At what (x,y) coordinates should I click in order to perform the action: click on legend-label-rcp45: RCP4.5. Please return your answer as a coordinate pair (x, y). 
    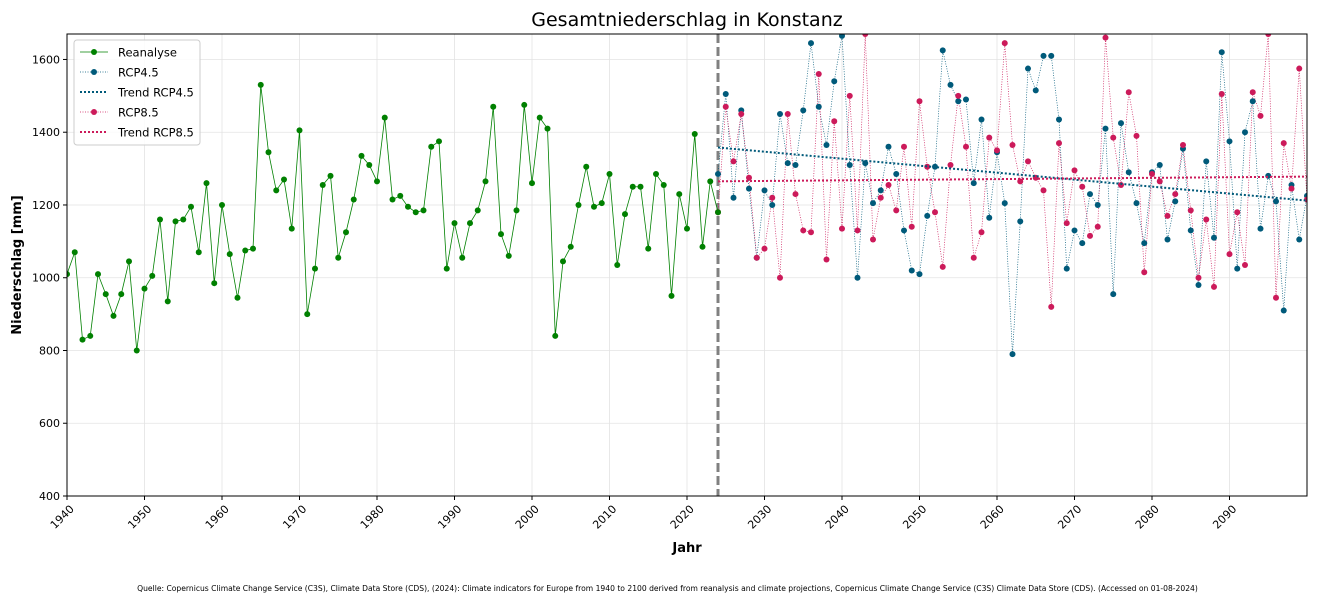
    Looking at the image, I should click on (138, 73).